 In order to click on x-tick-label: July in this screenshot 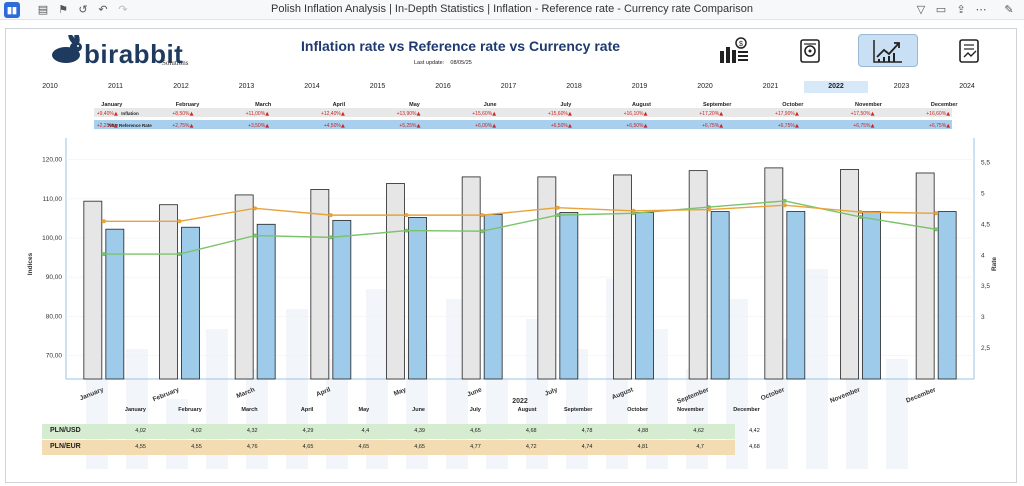, I will do `click(551, 392)`.